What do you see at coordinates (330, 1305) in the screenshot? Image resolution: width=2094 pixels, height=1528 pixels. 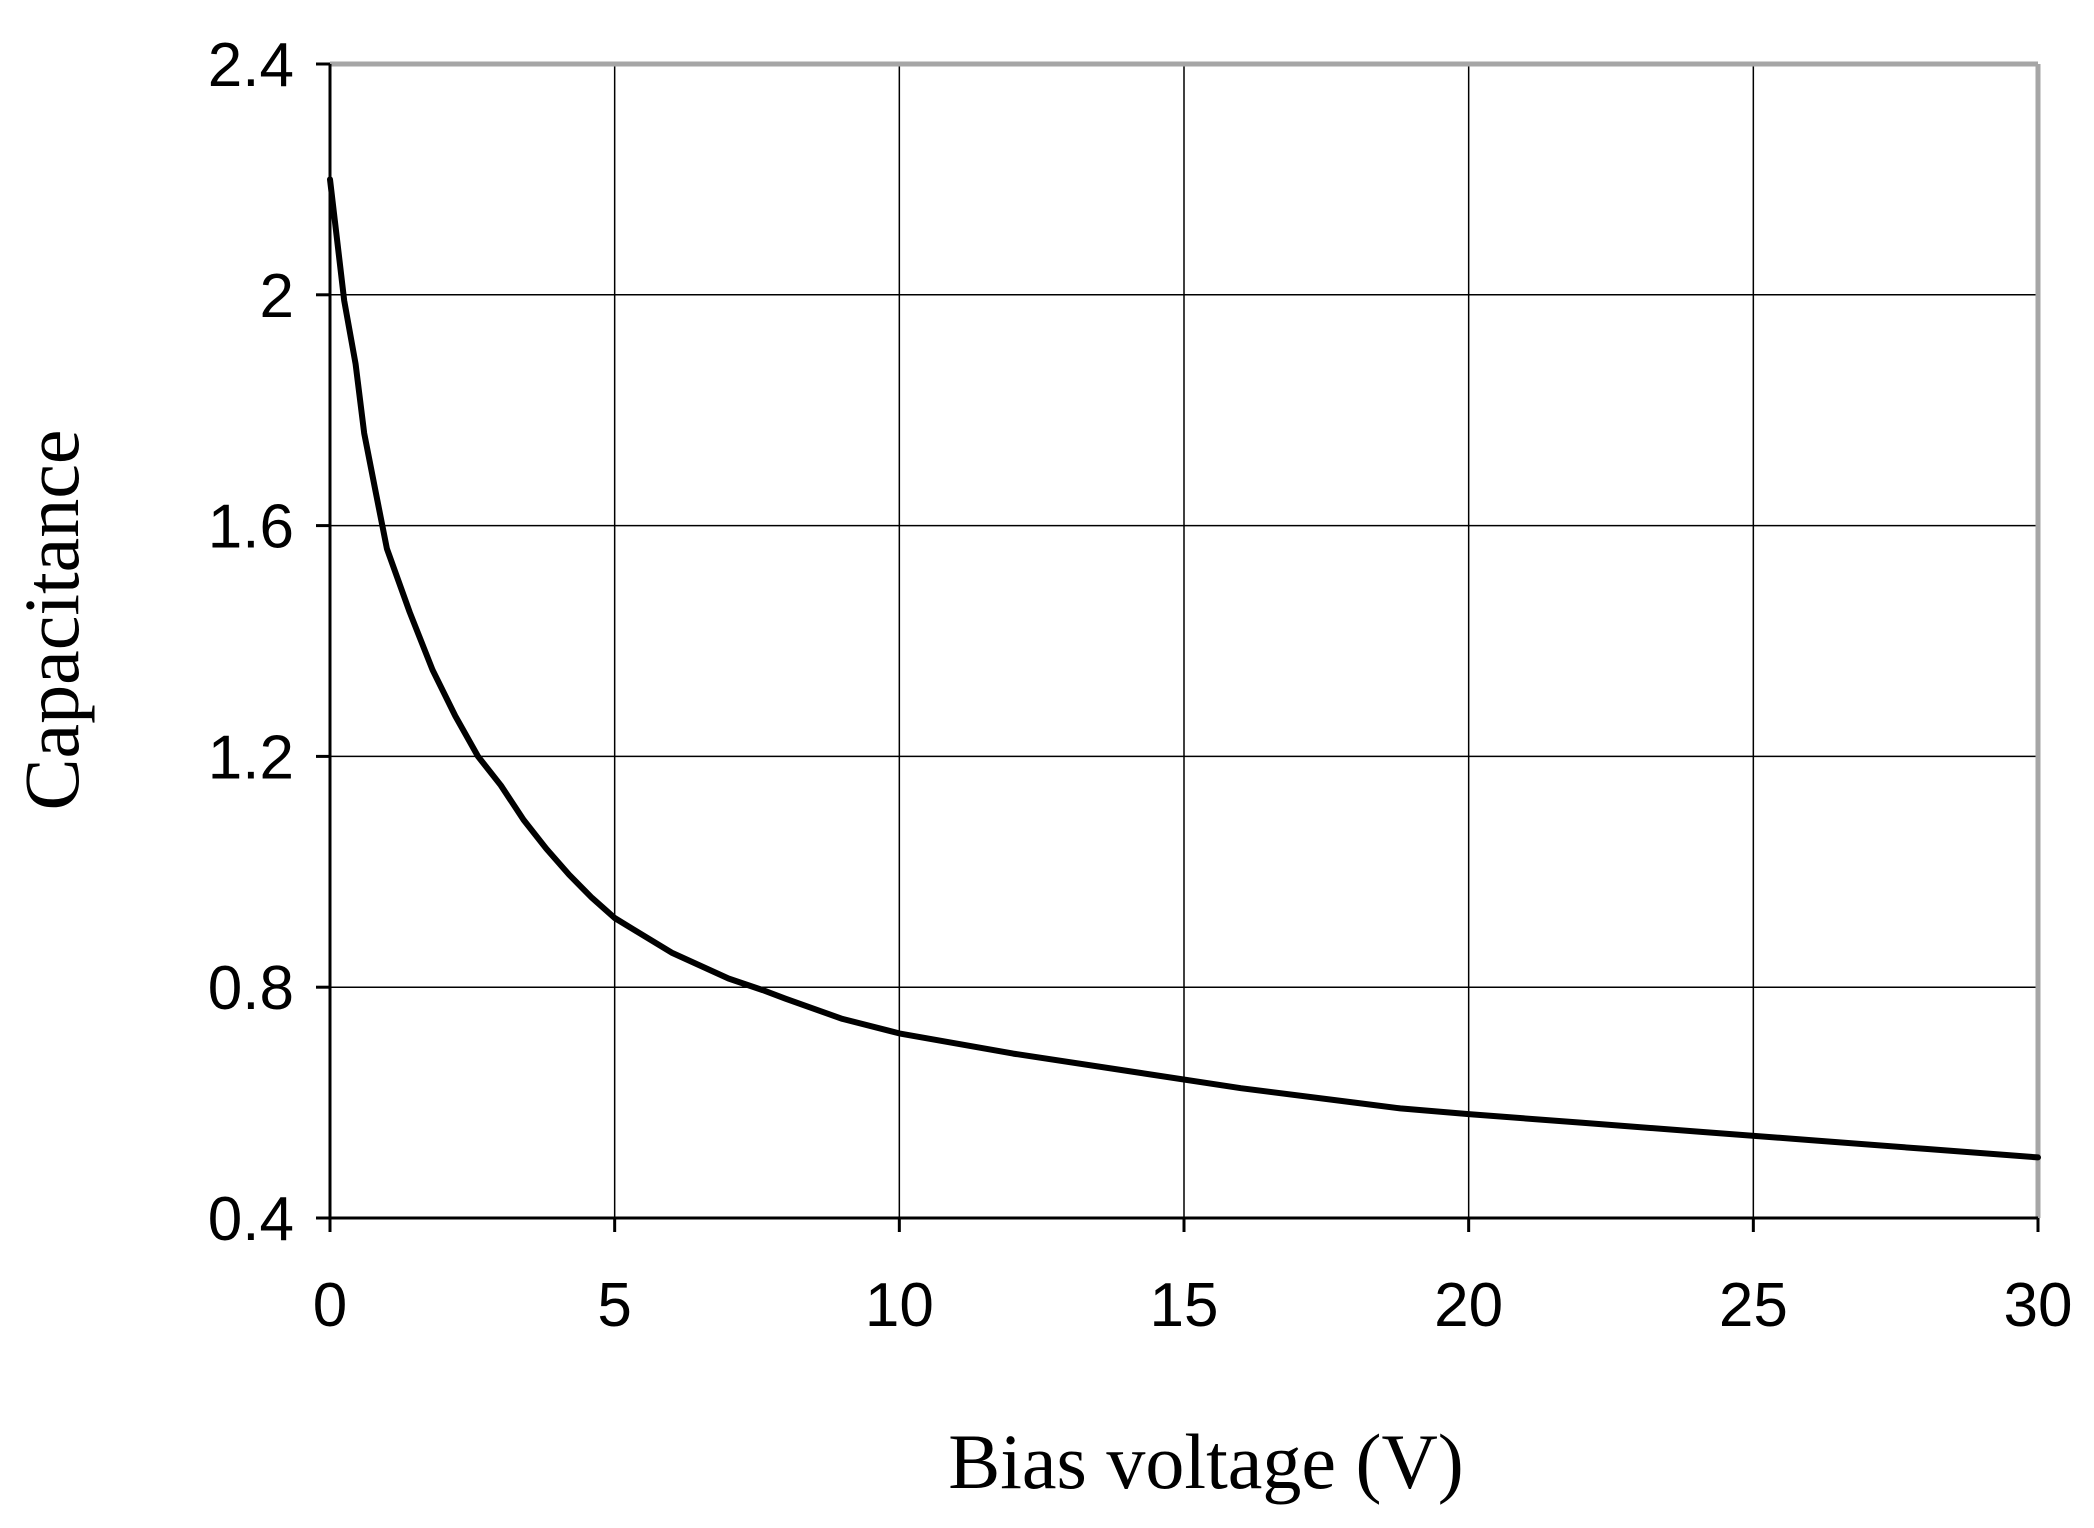 I see `x-tick-label-0: 0` at bounding box center [330, 1305].